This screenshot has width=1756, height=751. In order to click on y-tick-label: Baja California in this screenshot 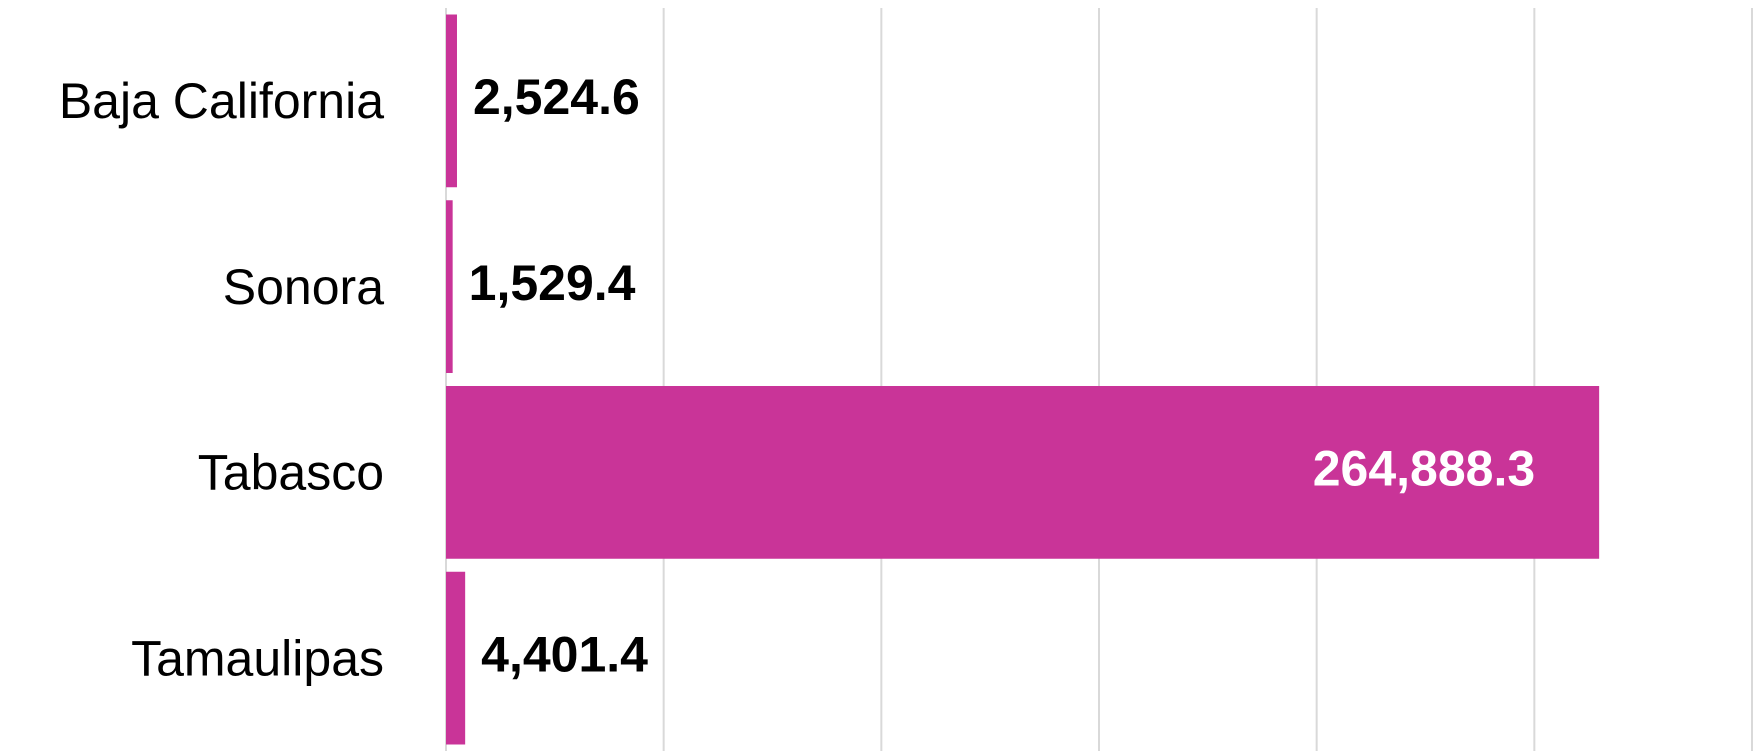, I will do `click(221, 101)`.